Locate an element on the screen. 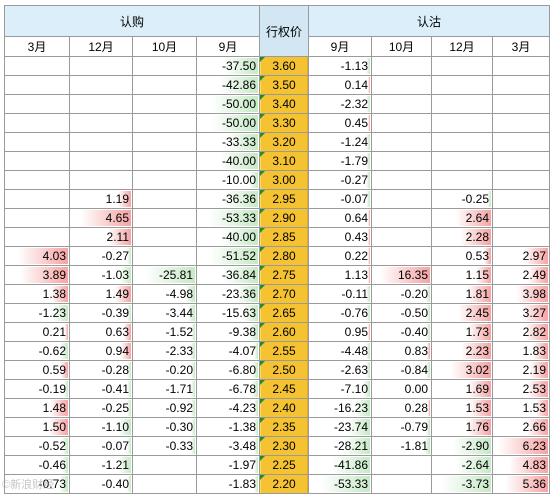 The image size is (552, 498). call-cell: 1.38 is located at coordinates (37, 294).